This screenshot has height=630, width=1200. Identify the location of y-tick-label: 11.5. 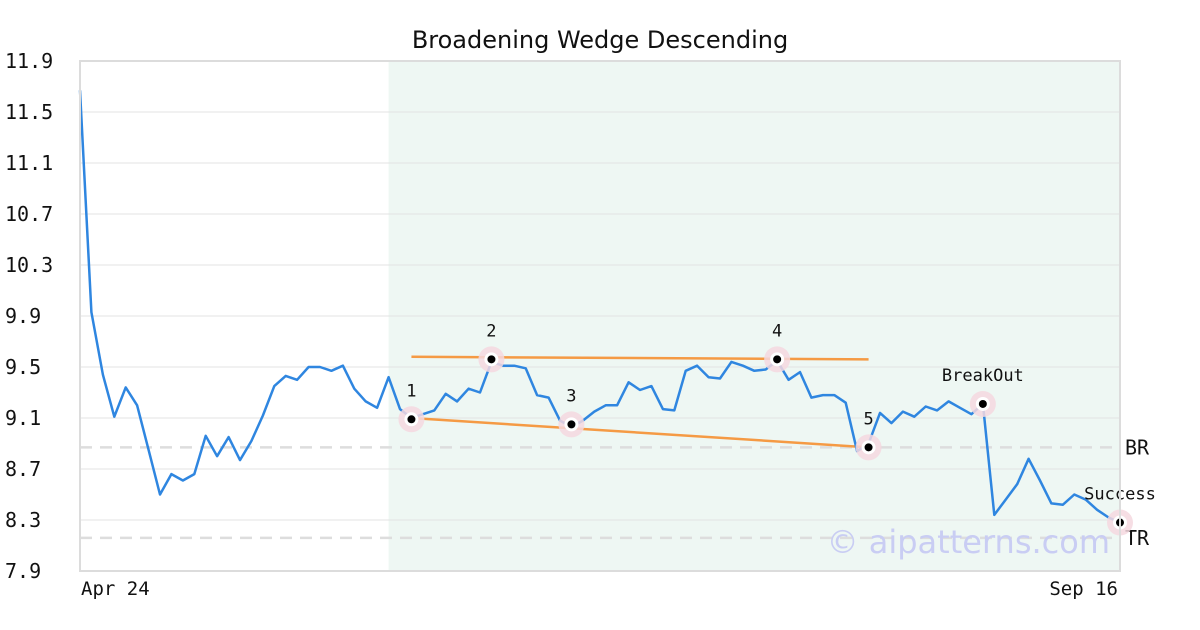
(29, 112).